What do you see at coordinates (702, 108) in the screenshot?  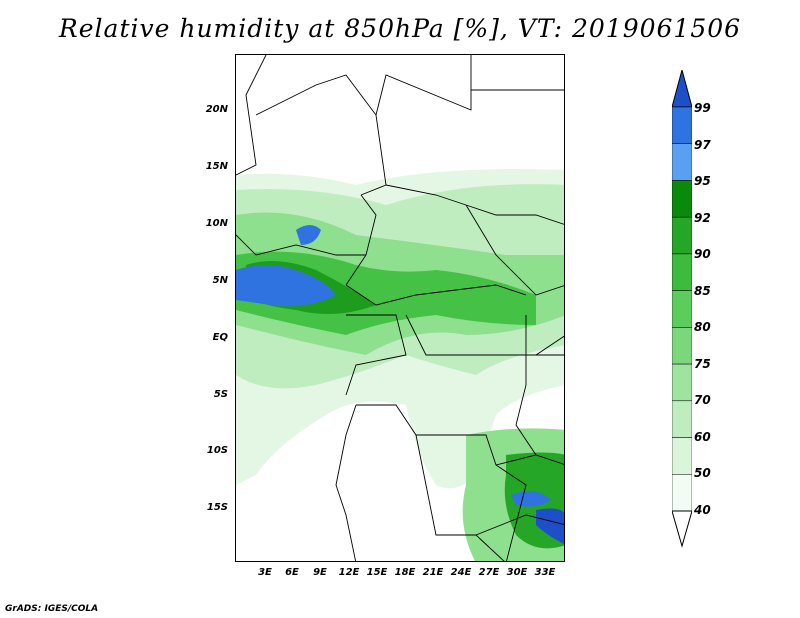 I see `colorbar-label-99: 99` at bounding box center [702, 108].